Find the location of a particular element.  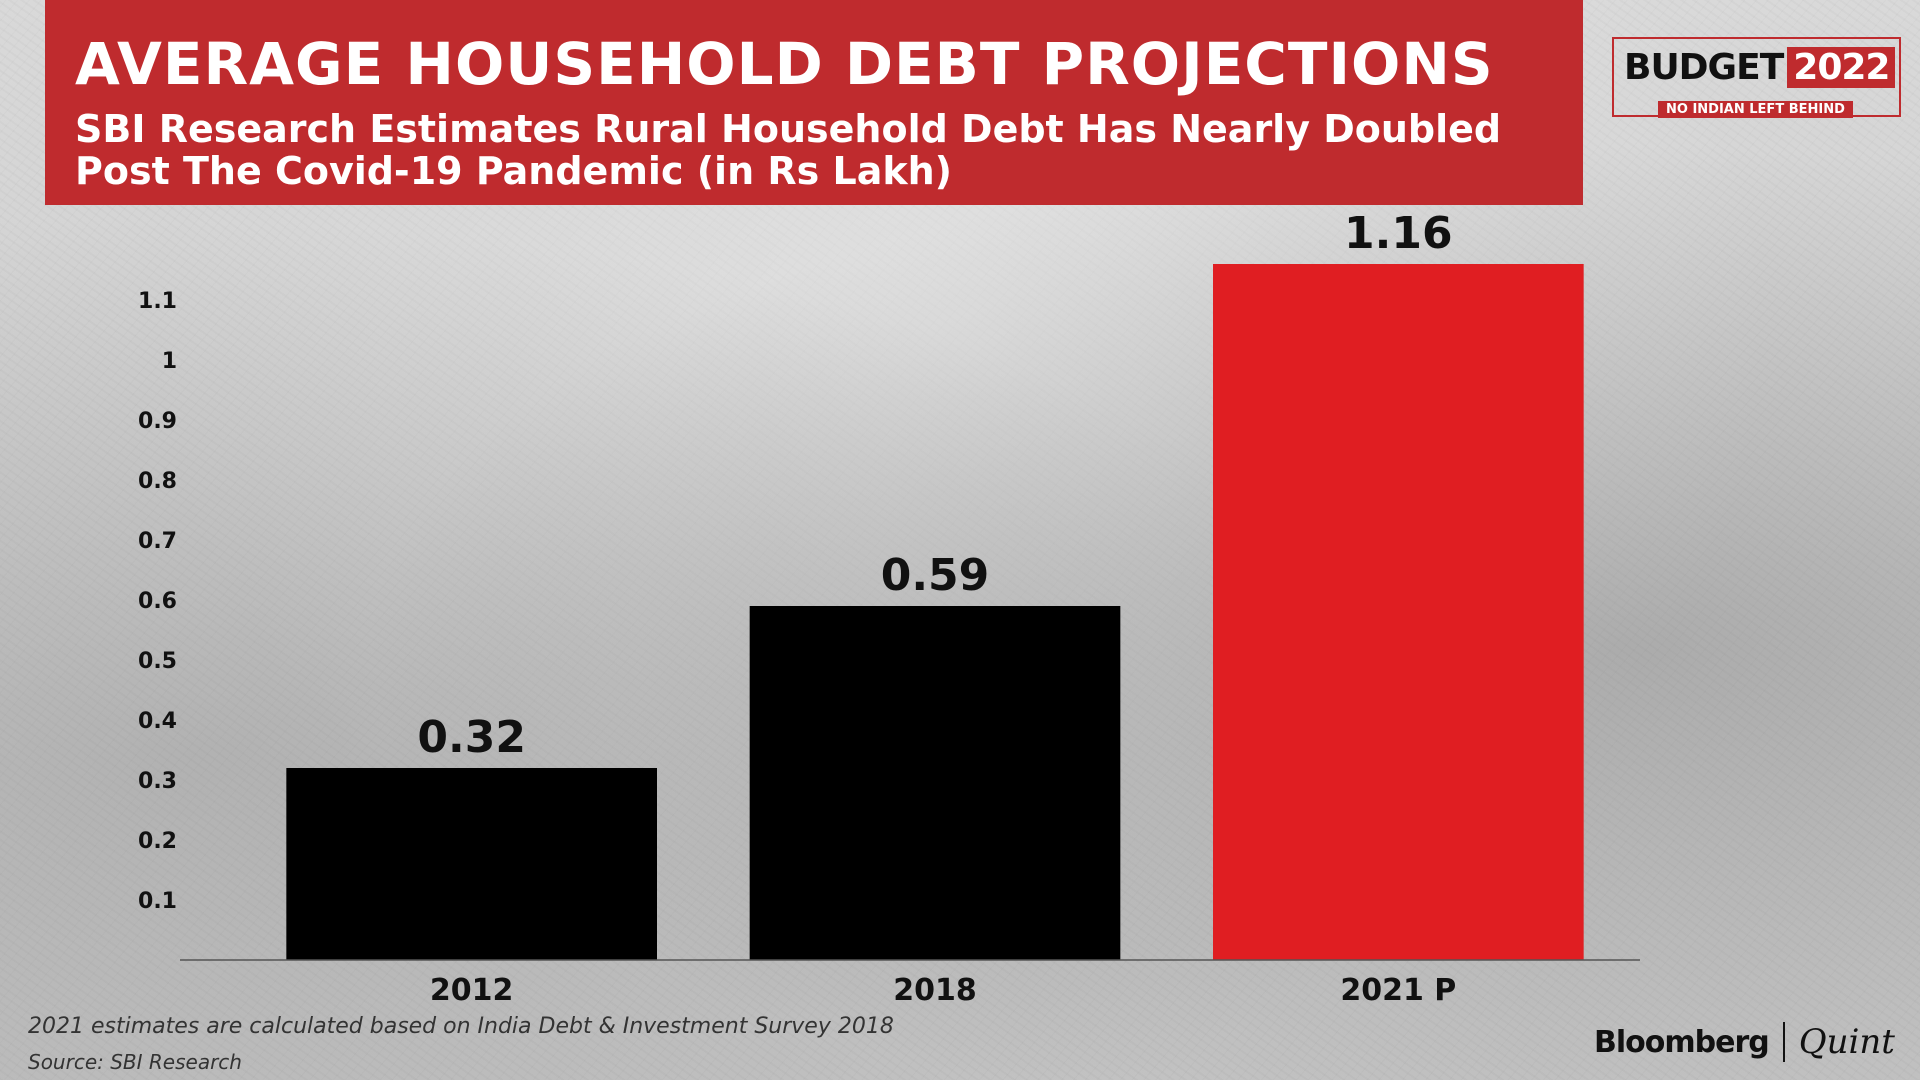

budget-logo-word: BUDGET is located at coordinates (1704, 67).